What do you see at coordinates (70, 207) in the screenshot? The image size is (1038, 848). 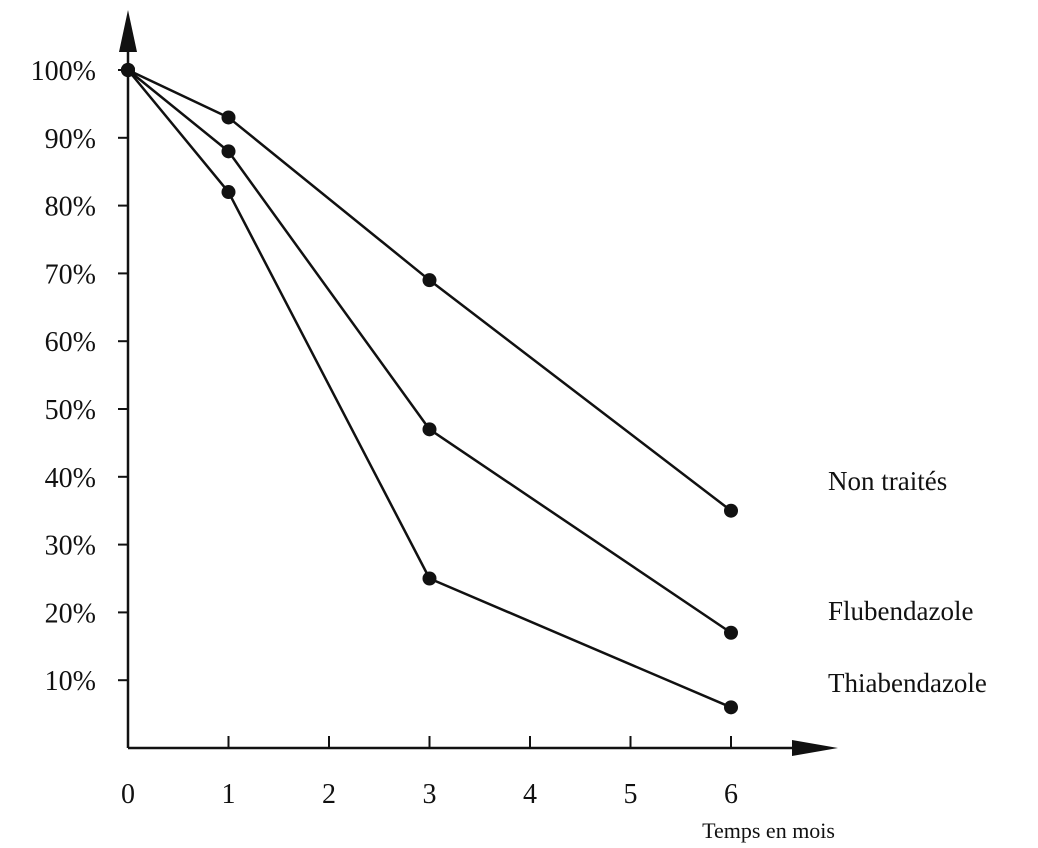 I see `y-tick-label: 80%` at bounding box center [70, 207].